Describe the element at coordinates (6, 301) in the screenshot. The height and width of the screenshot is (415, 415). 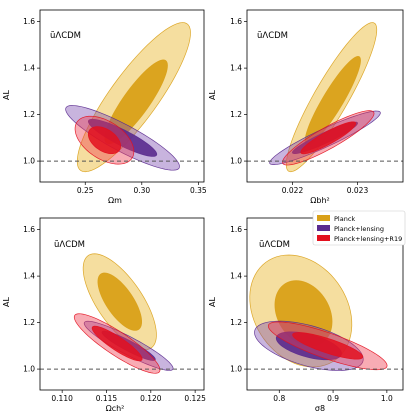
I see `panel-3-ylabel: AL` at that location.